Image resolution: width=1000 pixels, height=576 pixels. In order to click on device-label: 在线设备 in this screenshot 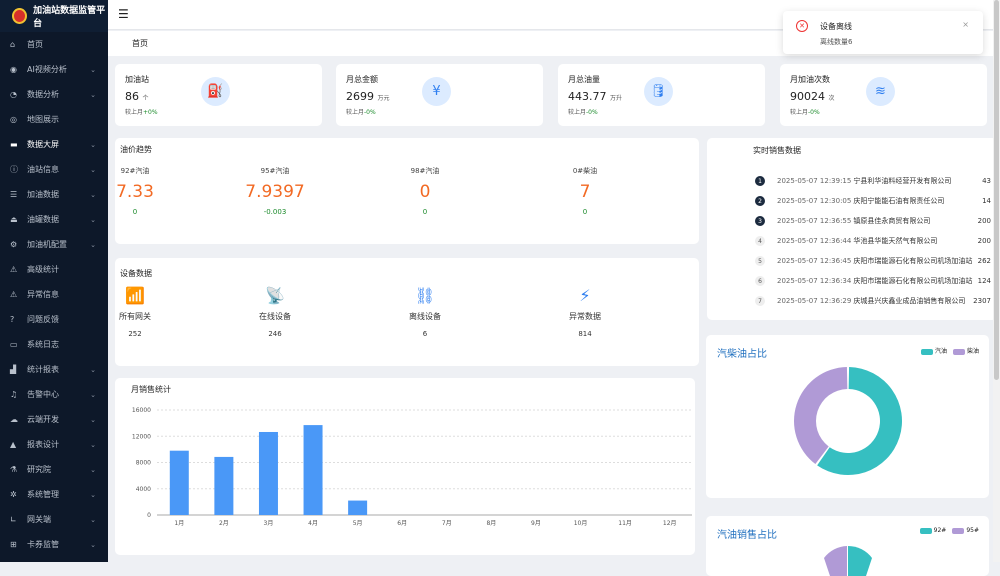, I will do `click(275, 316)`.